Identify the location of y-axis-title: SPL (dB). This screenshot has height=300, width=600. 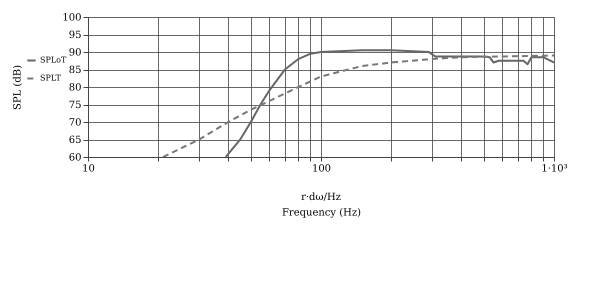
(18, 87).